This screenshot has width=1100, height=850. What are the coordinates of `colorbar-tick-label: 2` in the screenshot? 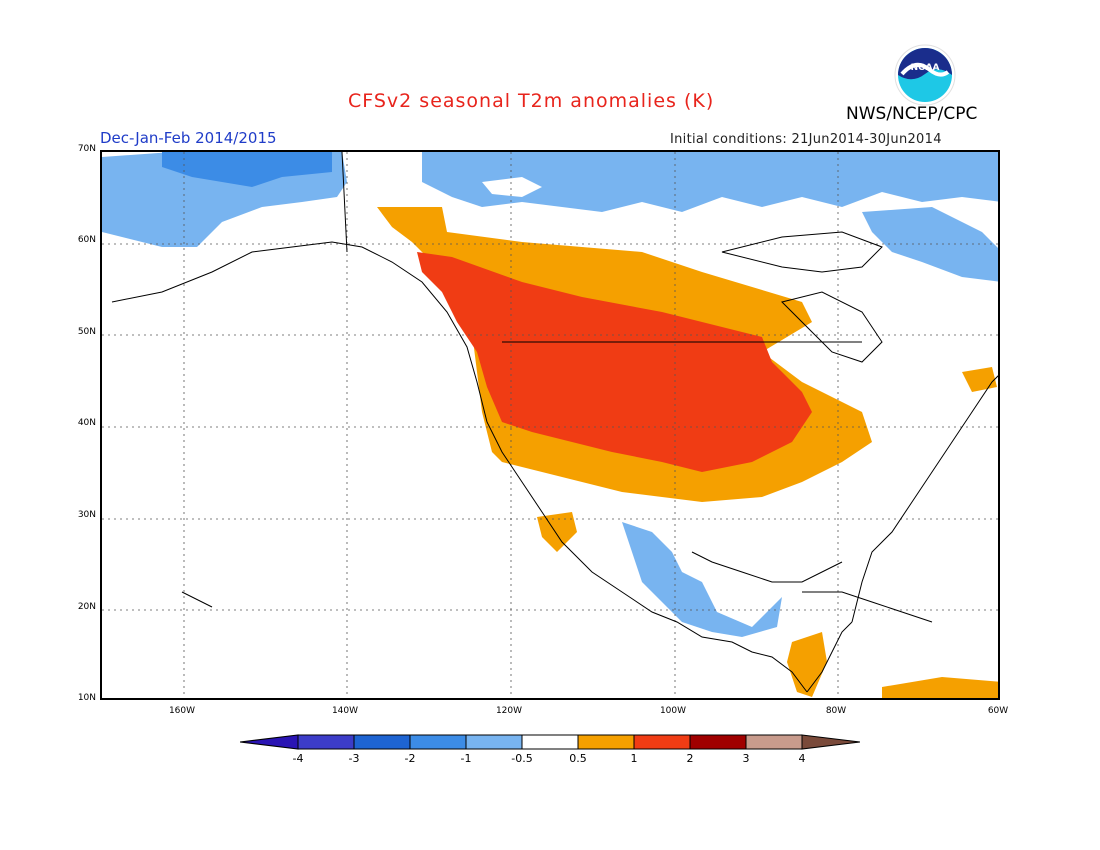 It's located at (690, 758).